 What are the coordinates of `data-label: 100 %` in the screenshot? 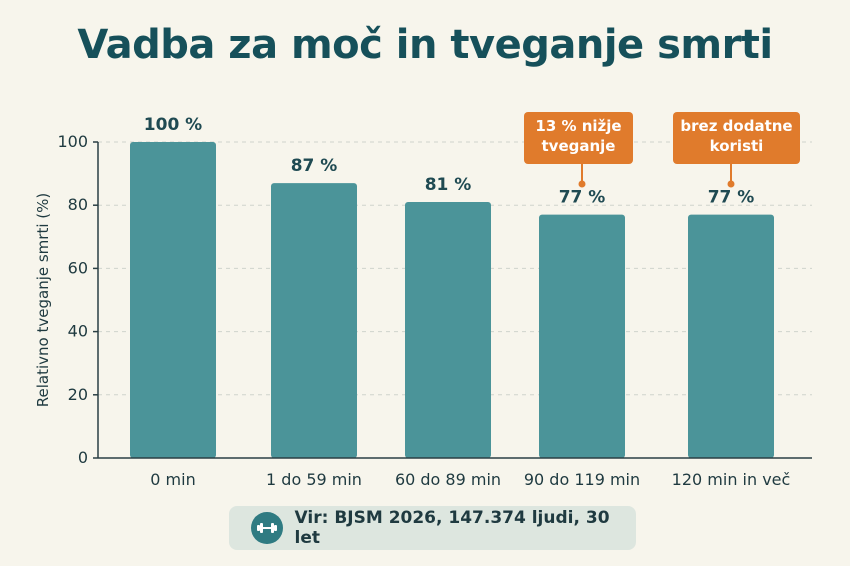 It's located at (173, 125).